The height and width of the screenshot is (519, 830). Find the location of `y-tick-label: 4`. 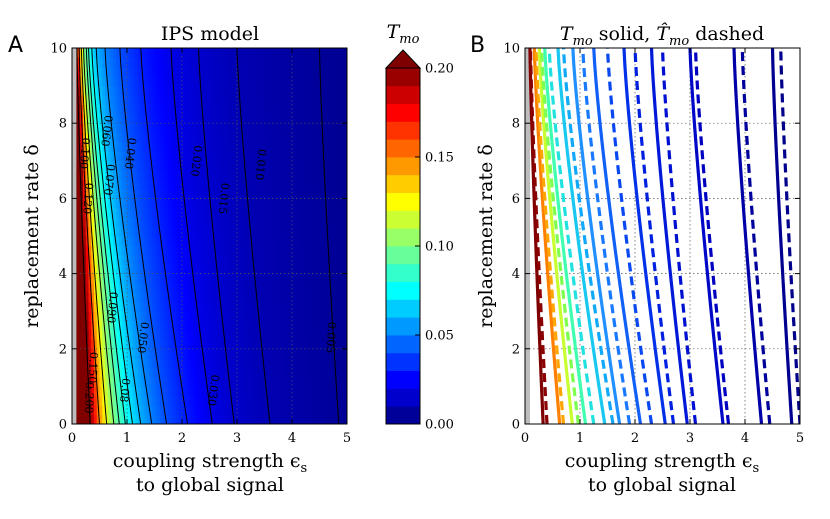

y-tick-label: 4 is located at coordinates (63, 274).